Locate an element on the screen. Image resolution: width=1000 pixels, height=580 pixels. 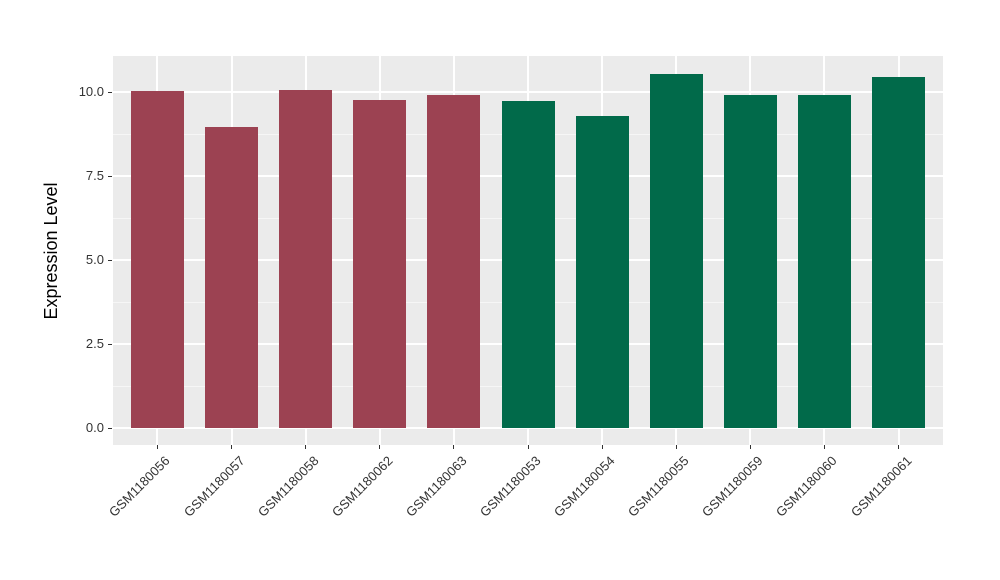
y-tick-label: 0.0 is located at coordinates (94, 427).